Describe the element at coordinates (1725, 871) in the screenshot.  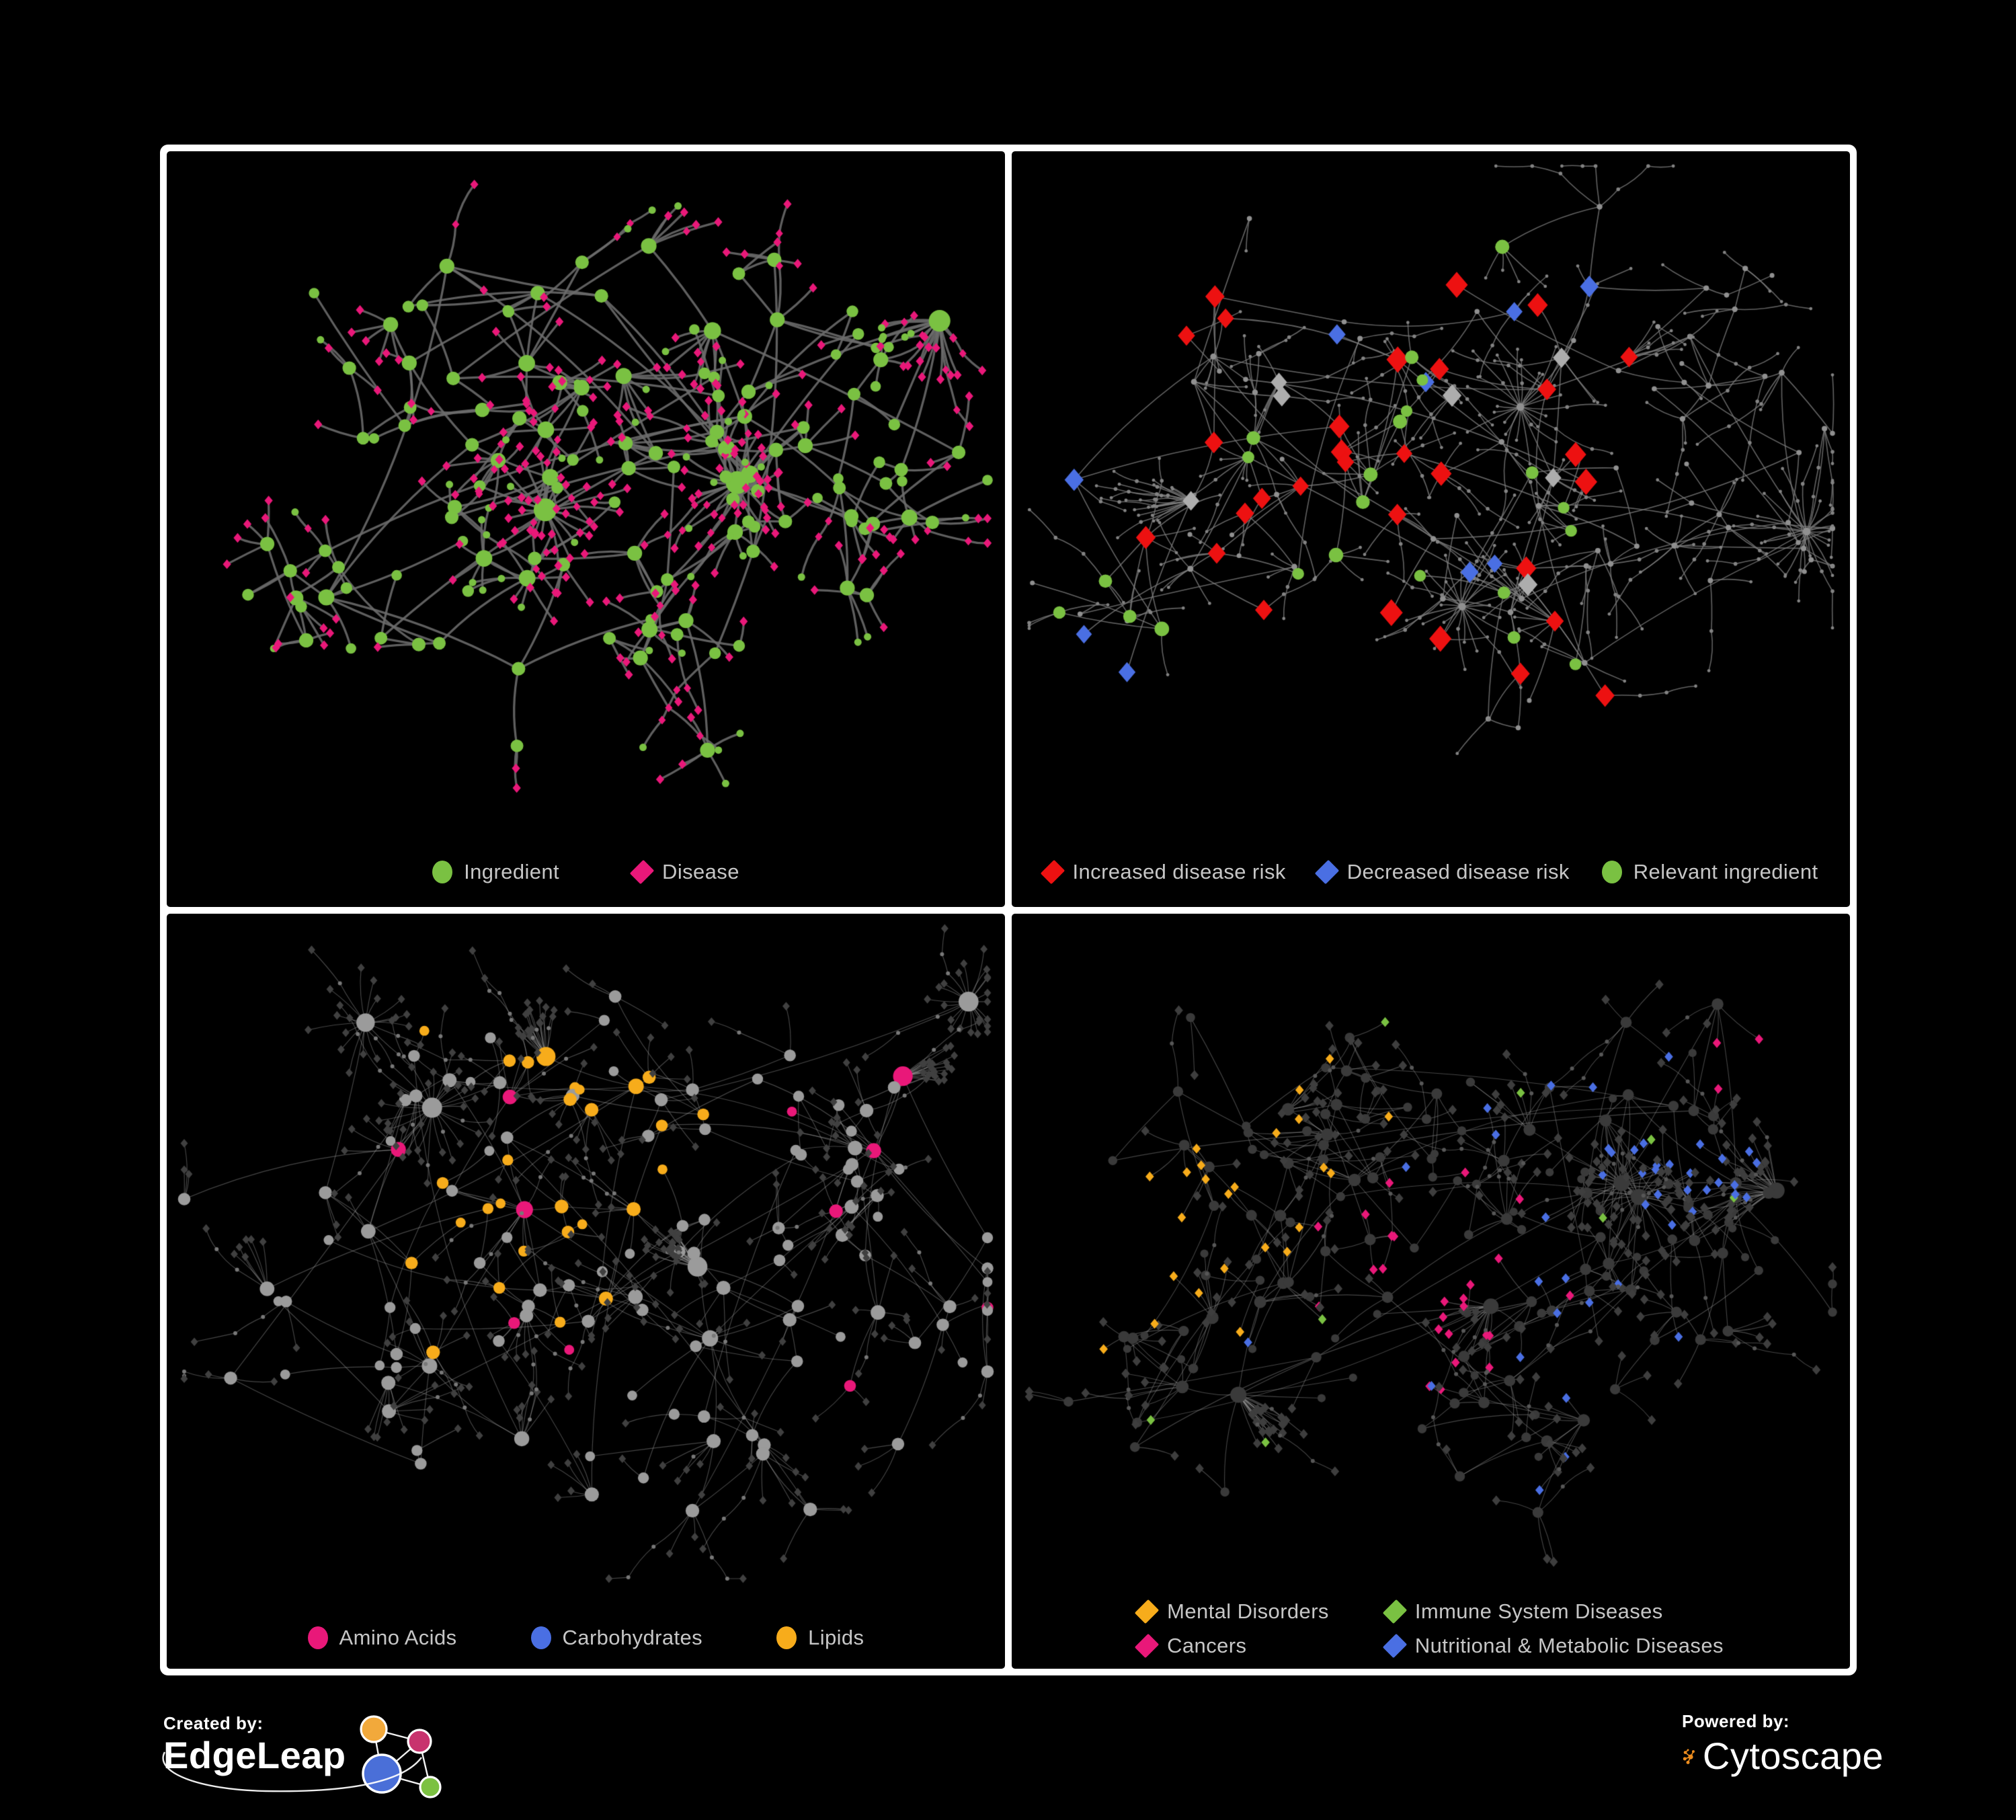
I see `legend-label: Relevant ingredient` at that location.